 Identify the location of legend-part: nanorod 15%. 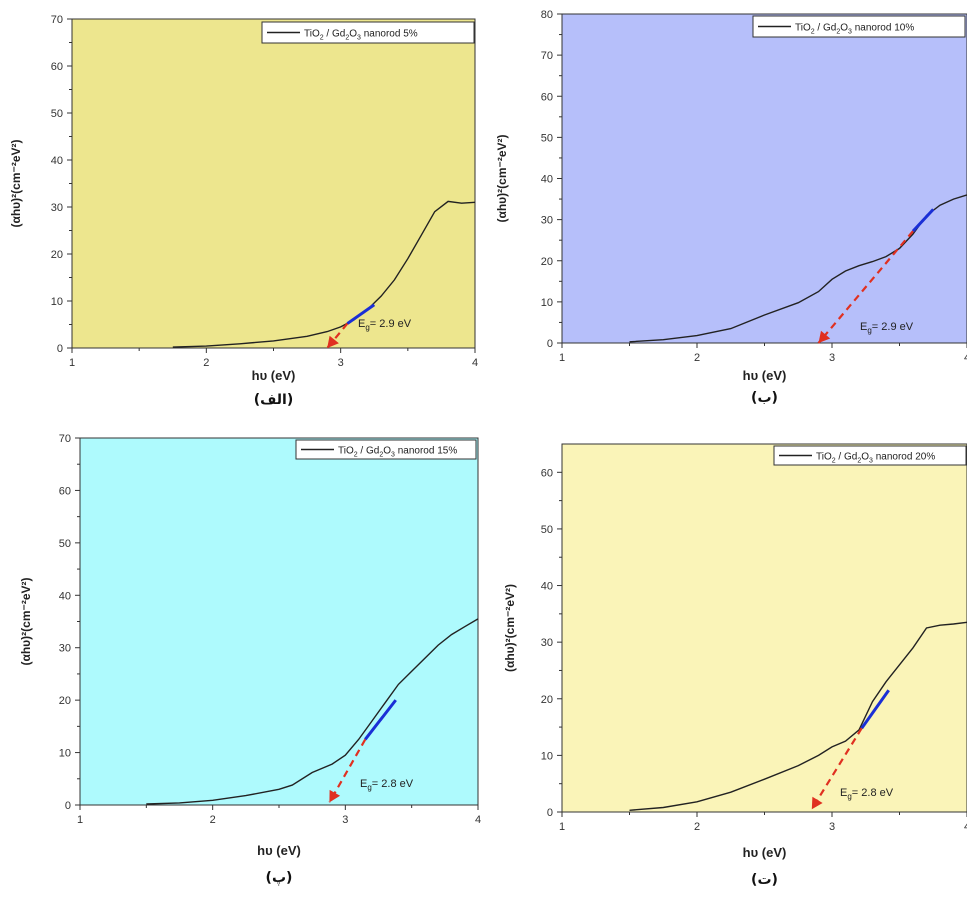
(426, 451).